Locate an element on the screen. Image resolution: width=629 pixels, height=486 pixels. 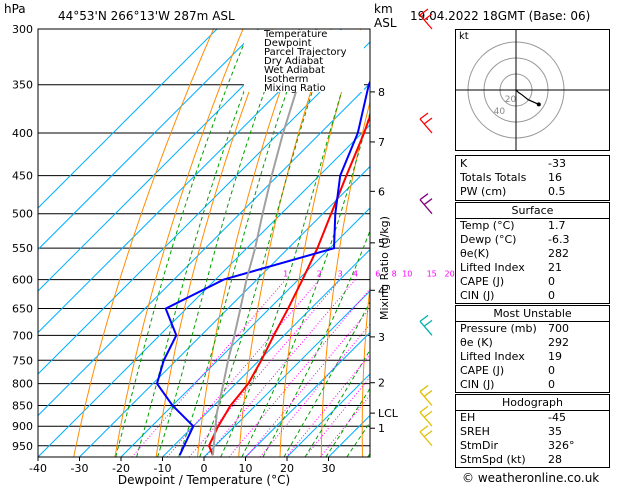
row-value: 35 is located at coordinates (555, 431).